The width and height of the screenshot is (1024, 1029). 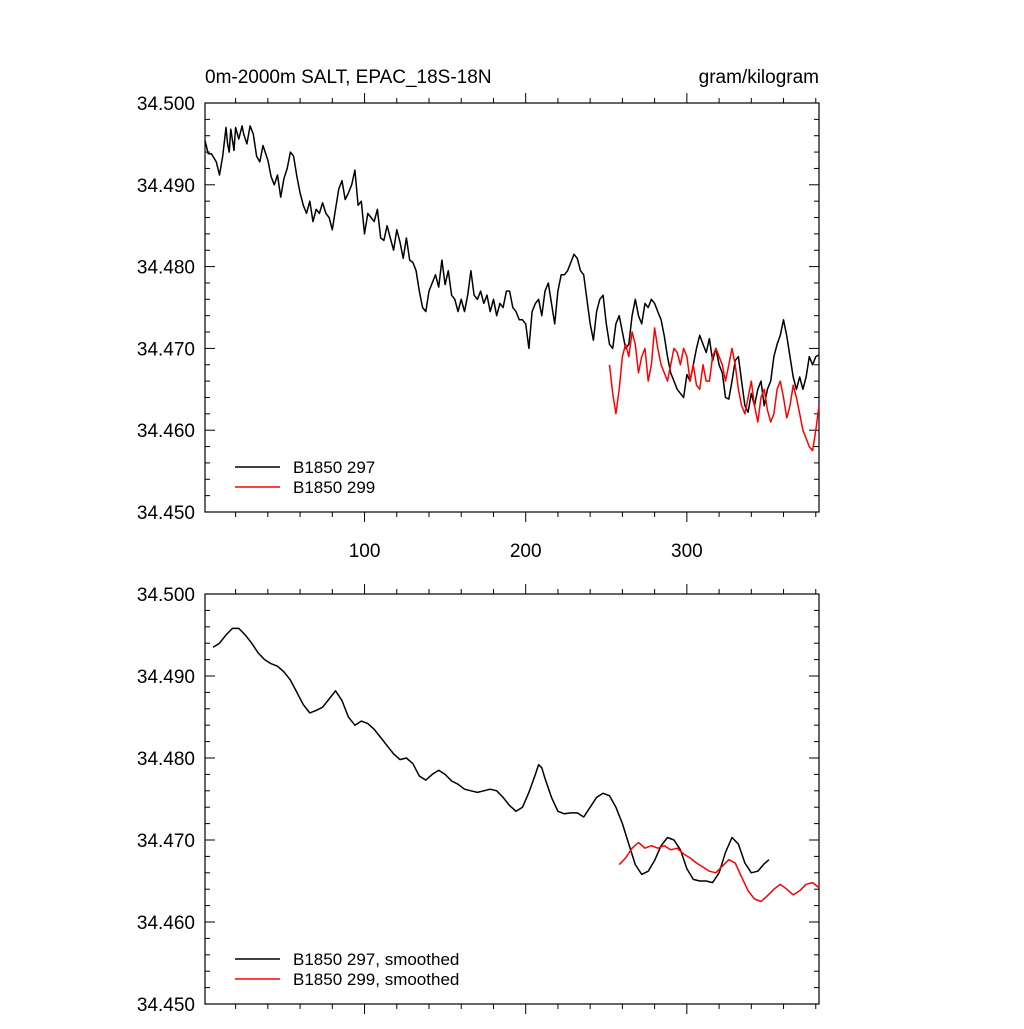 I want to click on panel-2-legend-label-2: B1850 299, smoothed, so click(x=376, y=979).